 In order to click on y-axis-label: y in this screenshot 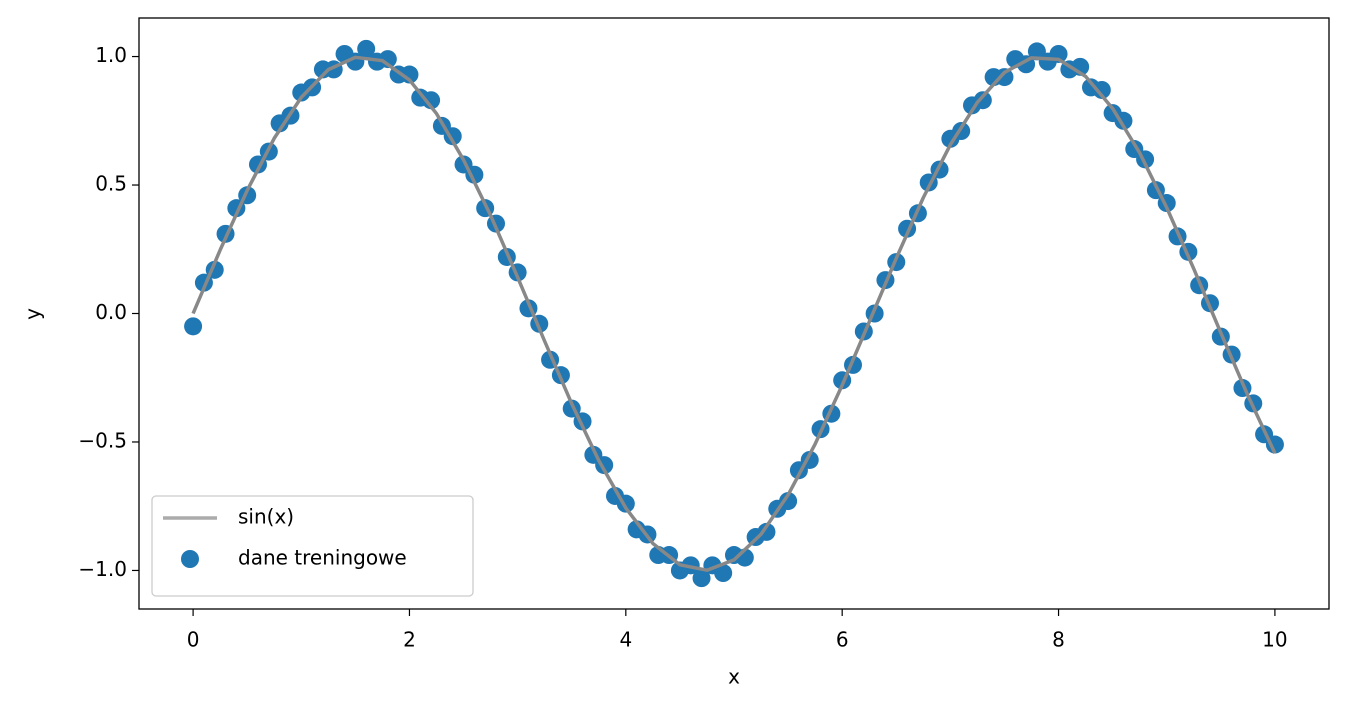, I will do `click(33, 314)`.